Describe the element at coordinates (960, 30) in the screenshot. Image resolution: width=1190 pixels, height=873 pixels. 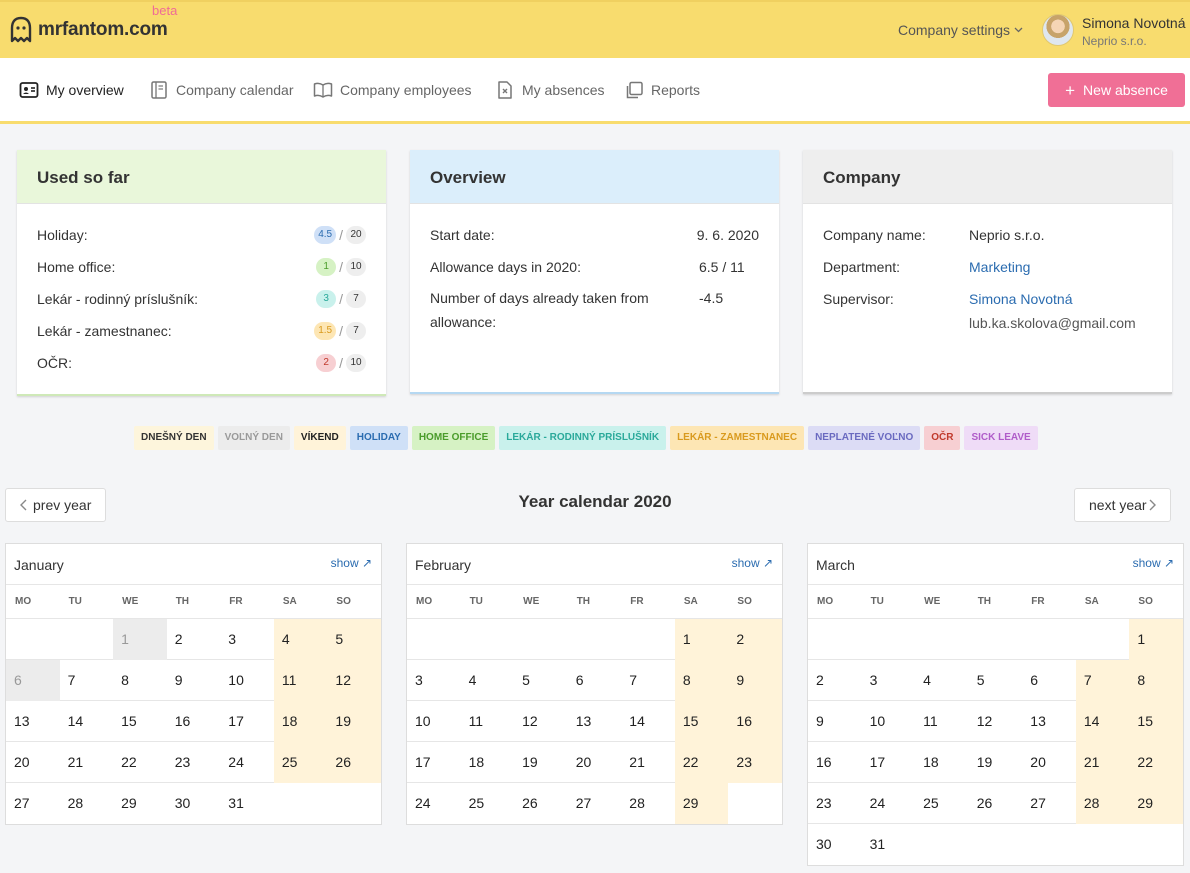
I see `company-settings-menu: Company settings` at that location.